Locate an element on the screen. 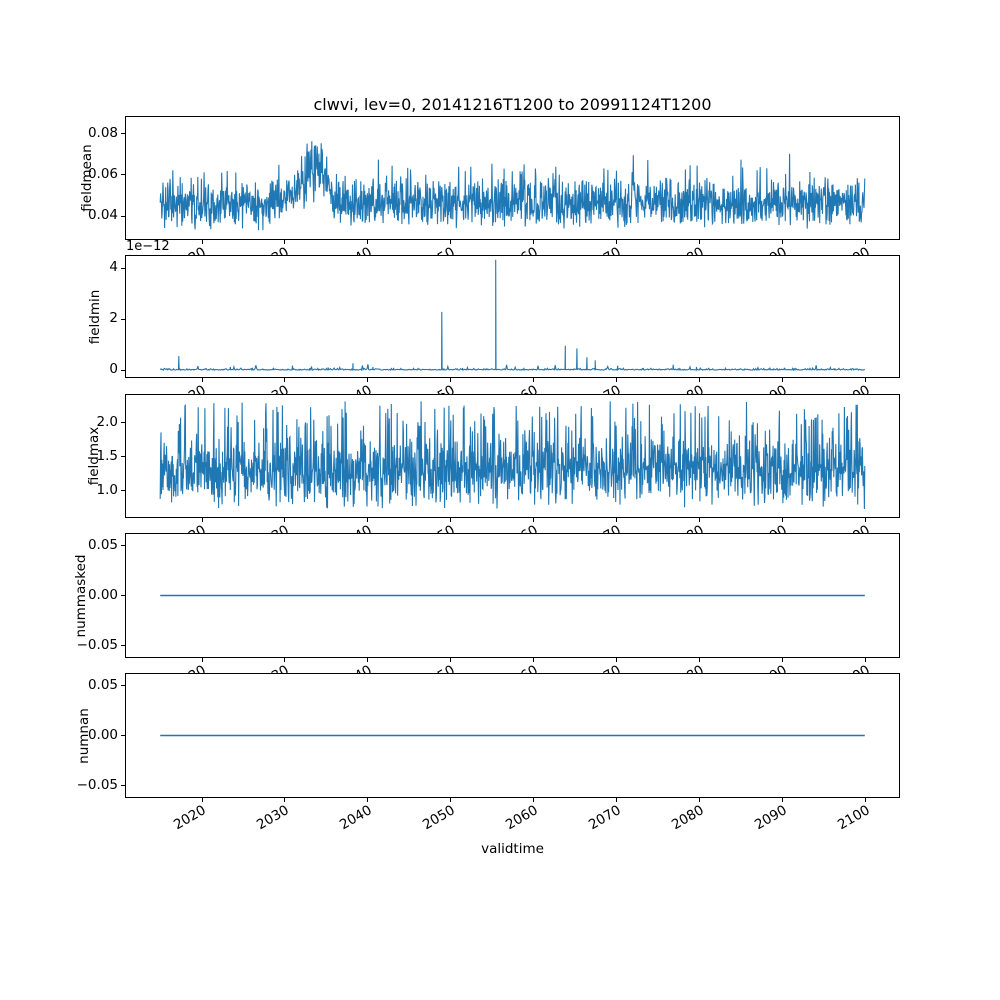 The height and width of the screenshot is (1000, 1000). x-tick-label: 2040 is located at coordinates (355, 818).